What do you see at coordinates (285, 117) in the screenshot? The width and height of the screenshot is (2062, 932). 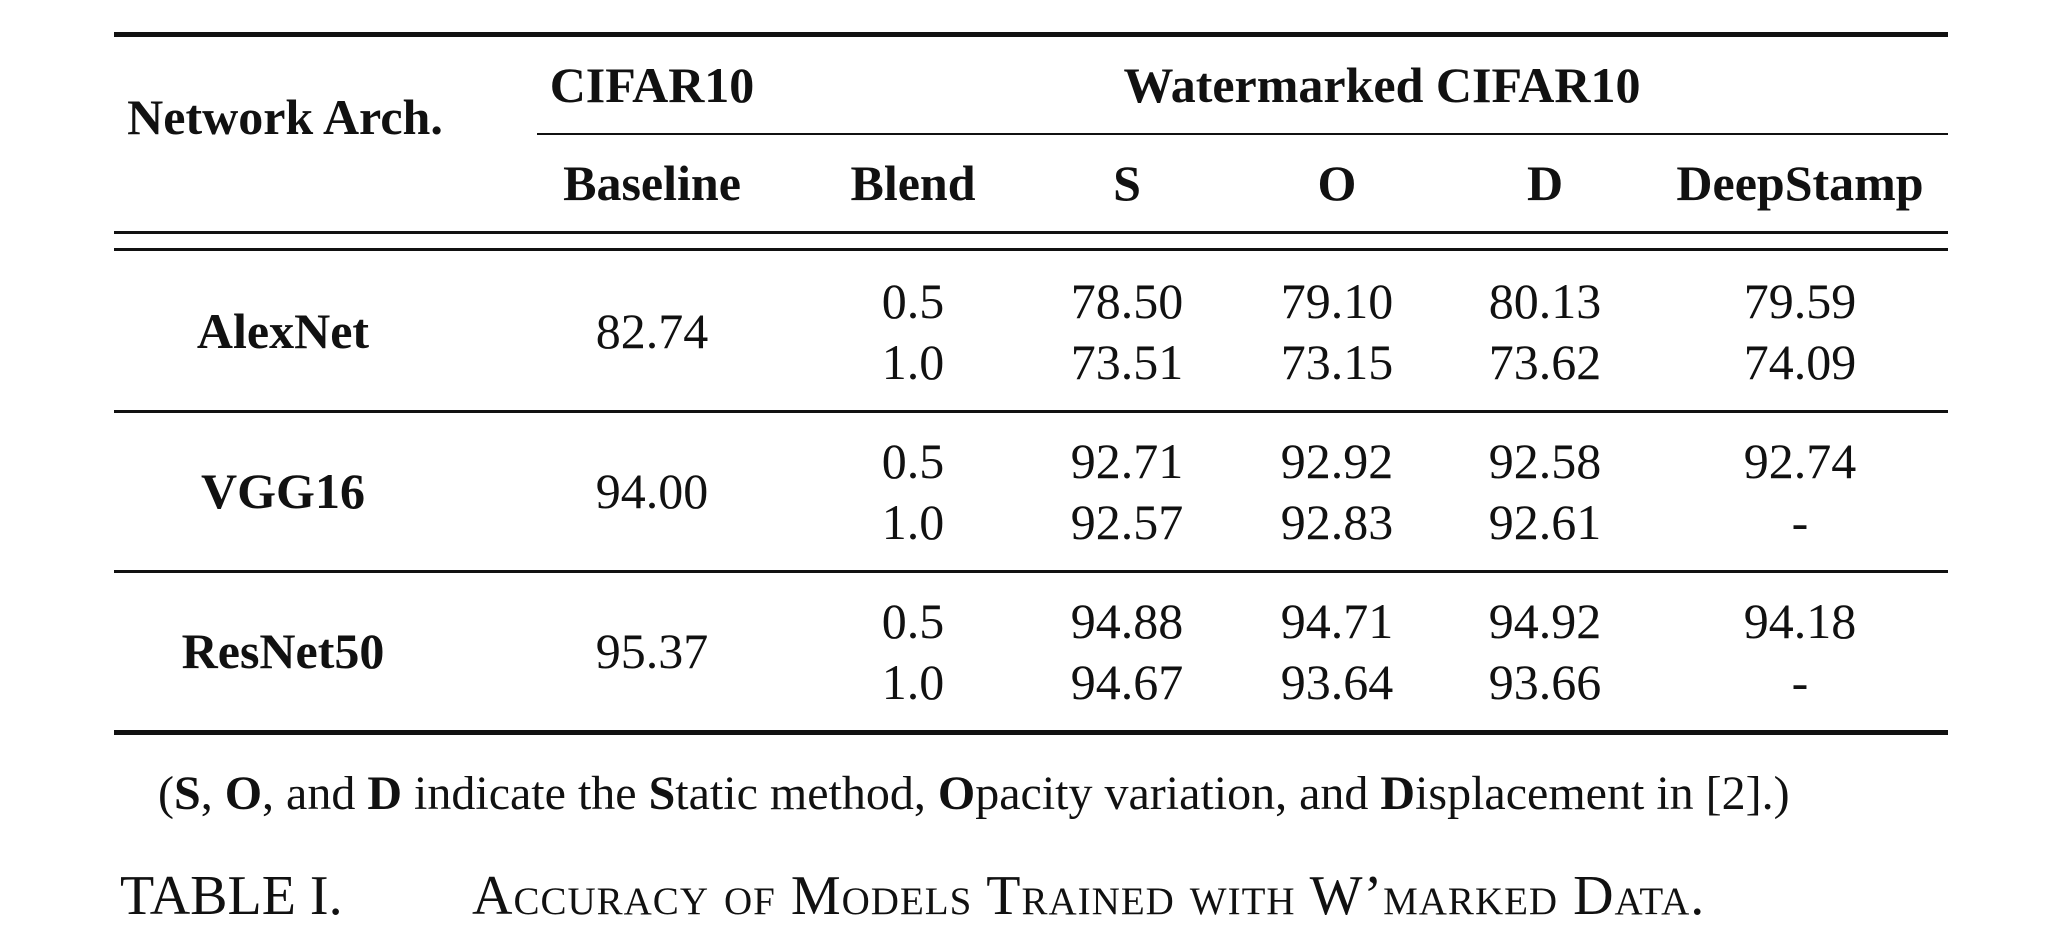 I see `header-network-arch: Network Arch.` at bounding box center [285, 117].